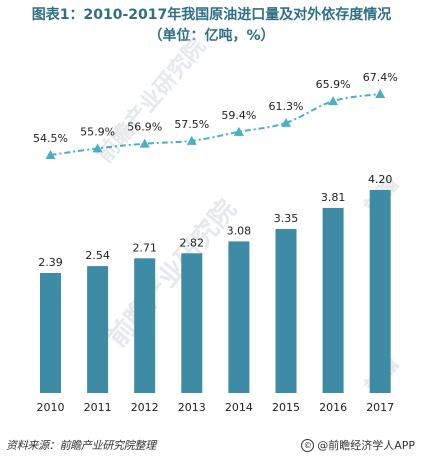 The image size is (423, 460). Describe the element at coordinates (97, 131) in the screenshot. I see `line-value-label-2011: 55.9%` at that location.